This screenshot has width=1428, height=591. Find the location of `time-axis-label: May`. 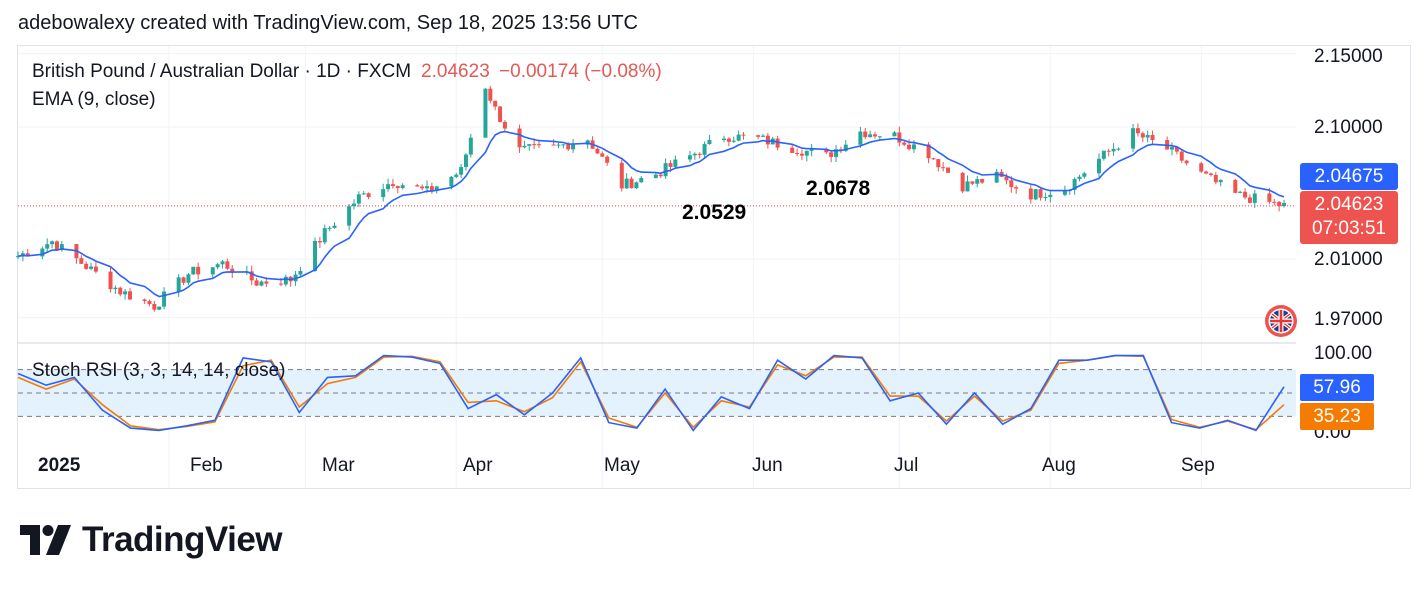

time-axis-label: May is located at coordinates (622, 465).